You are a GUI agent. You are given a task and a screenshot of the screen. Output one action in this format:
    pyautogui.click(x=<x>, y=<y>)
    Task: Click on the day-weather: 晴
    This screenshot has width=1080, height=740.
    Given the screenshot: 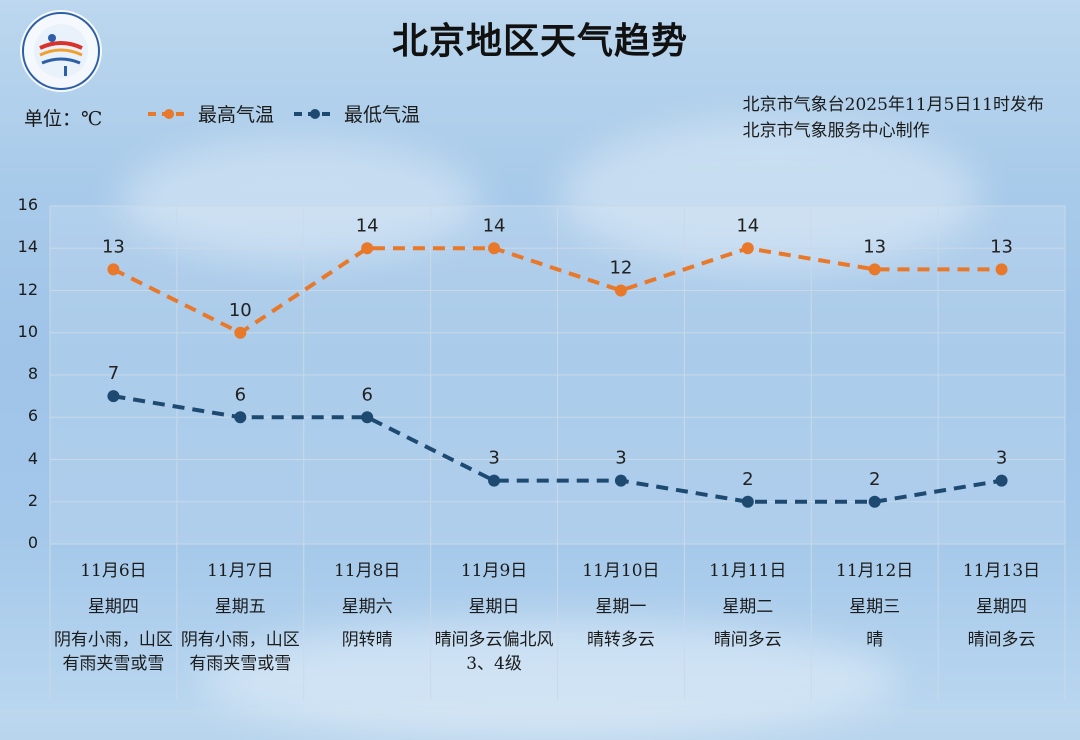 What is the action you would take?
    pyautogui.click(x=875, y=640)
    